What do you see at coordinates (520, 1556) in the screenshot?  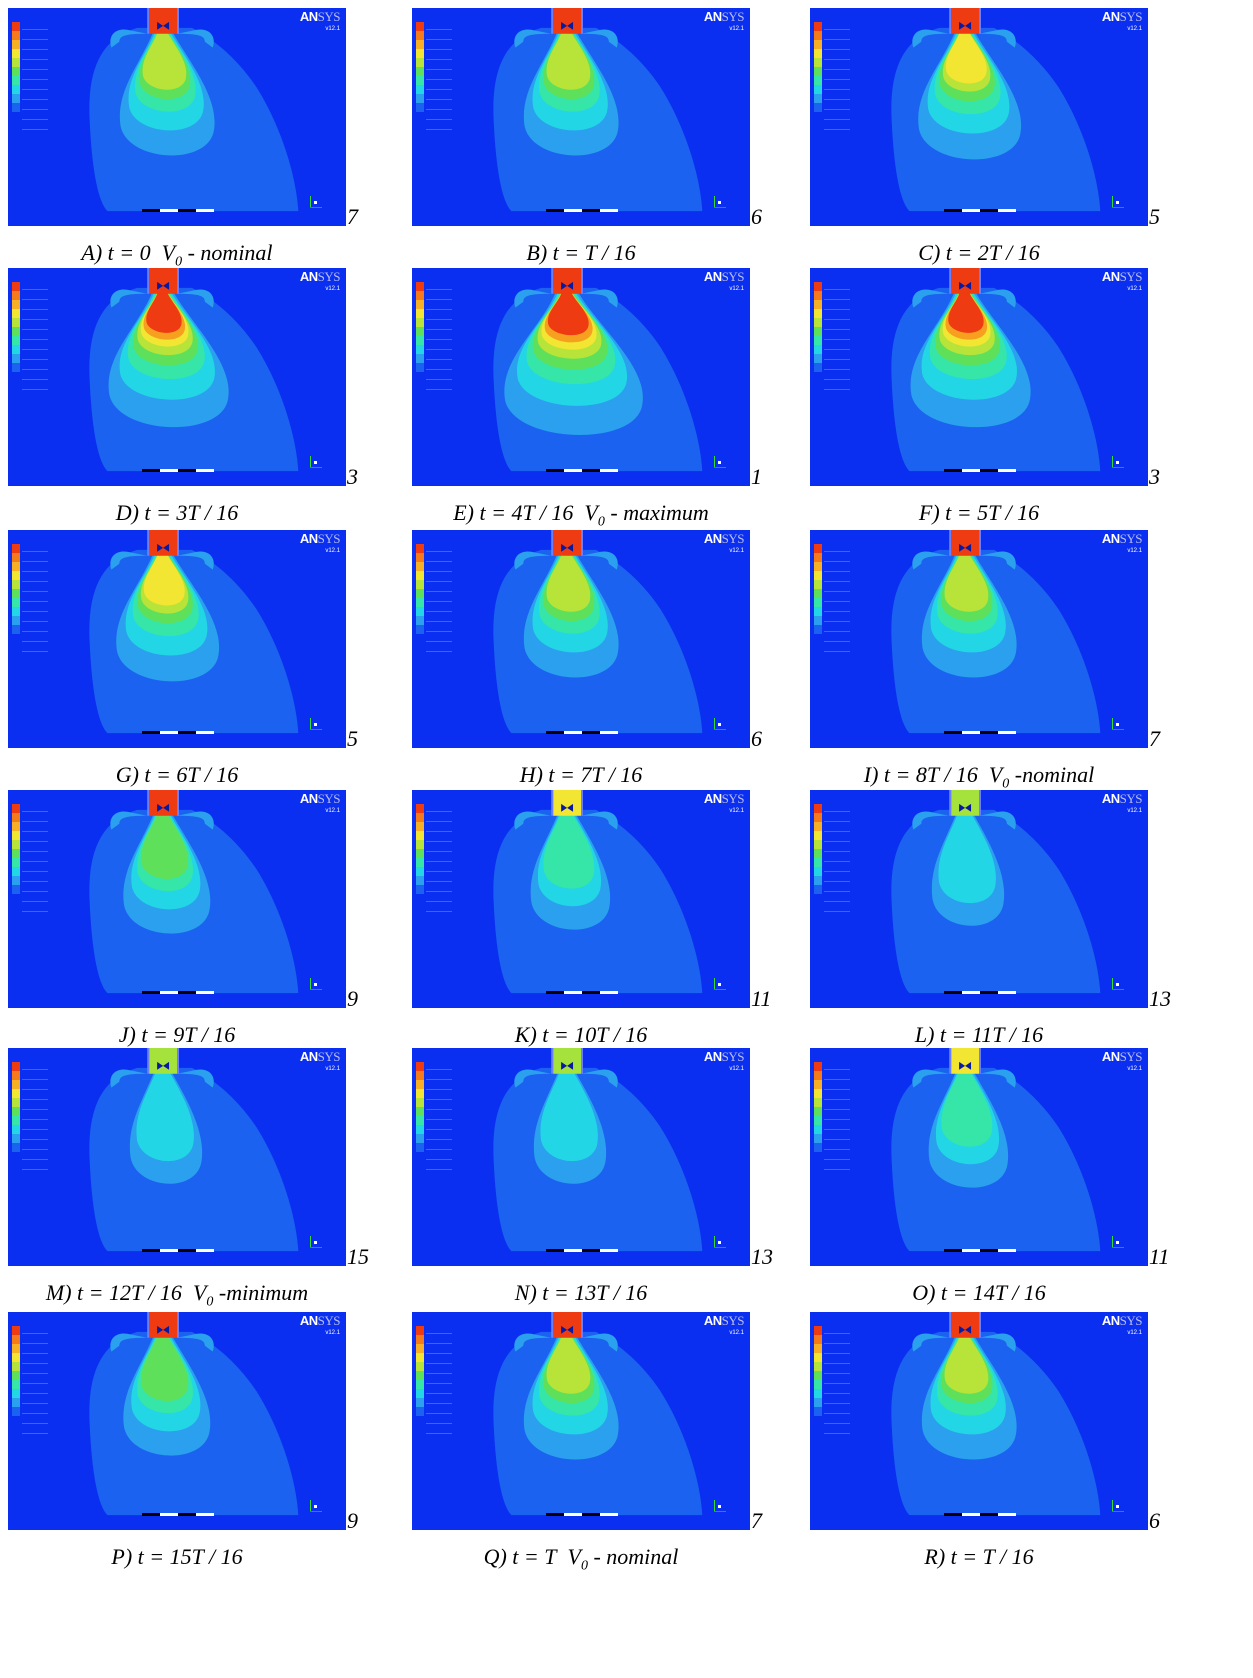 I see `caption-text: Q) t = T` at bounding box center [520, 1556].